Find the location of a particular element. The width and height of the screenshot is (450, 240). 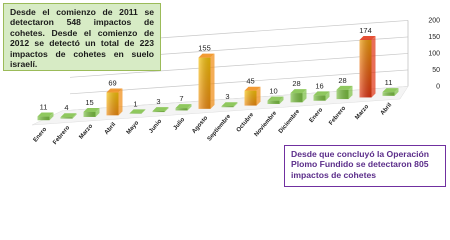

x-tick-label: Noviembre is located at coordinates (266, 124).